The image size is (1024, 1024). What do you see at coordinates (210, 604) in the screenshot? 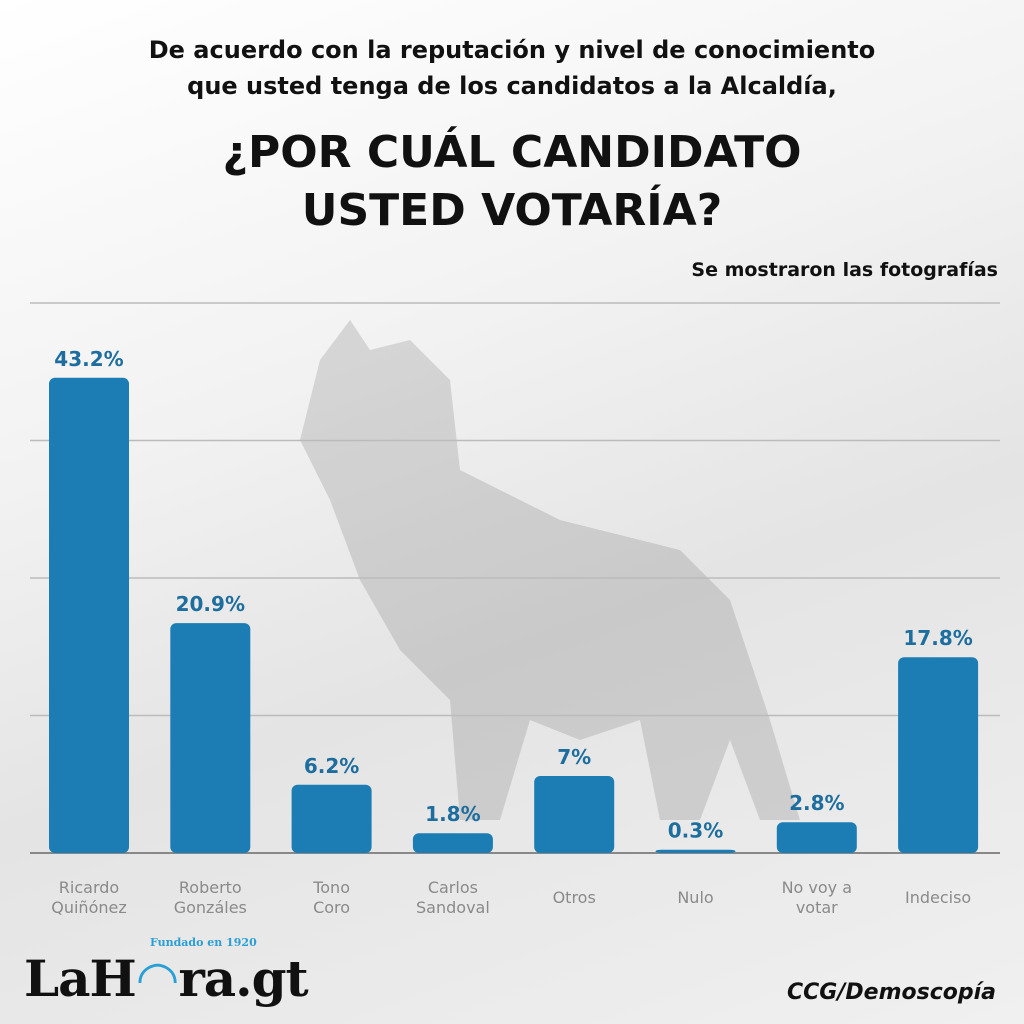
I see `value-label: 20.9%` at bounding box center [210, 604].